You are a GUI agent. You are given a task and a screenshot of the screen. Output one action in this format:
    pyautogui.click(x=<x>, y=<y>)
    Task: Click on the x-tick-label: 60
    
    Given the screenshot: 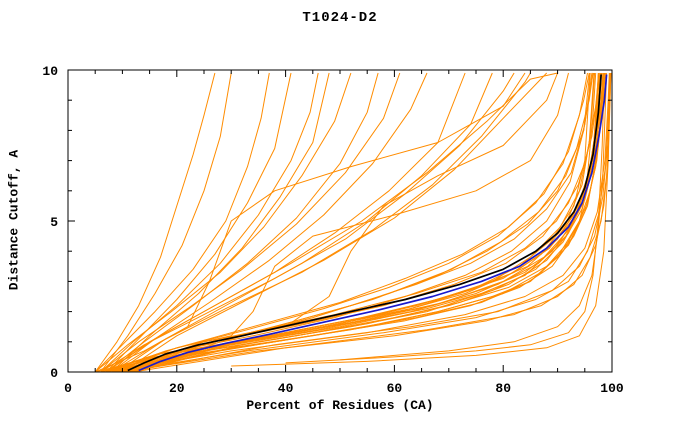 What is the action you would take?
    pyautogui.click(x=395, y=388)
    